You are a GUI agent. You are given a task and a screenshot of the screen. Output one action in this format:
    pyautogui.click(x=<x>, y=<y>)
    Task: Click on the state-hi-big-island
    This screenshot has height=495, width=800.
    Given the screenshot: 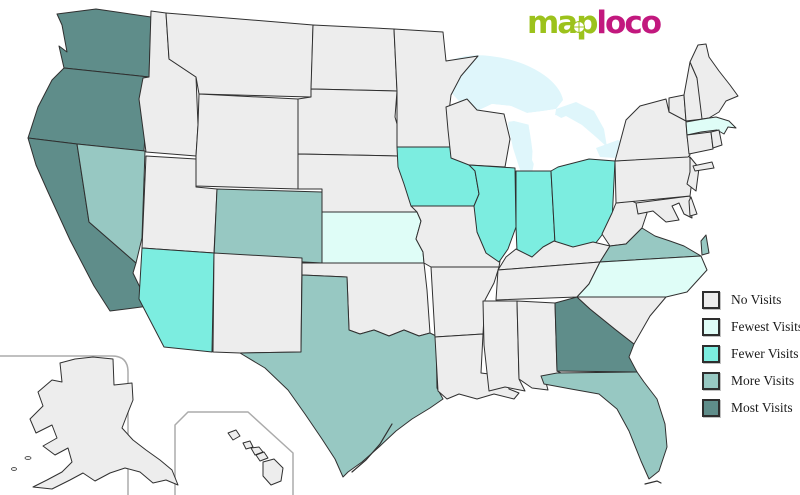 What is the action you would take?
    pyautogui.click(x=273, y=472)
    